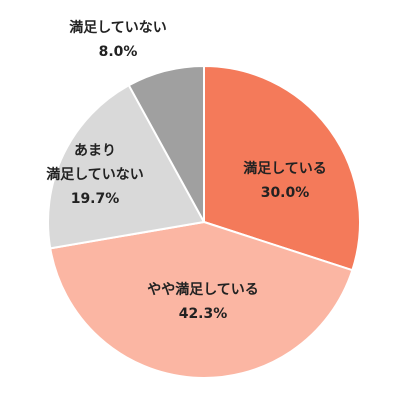 The height and width of the screenshot is (400, 400). I want to click on category-label: 満足していない, so click(118, 28).